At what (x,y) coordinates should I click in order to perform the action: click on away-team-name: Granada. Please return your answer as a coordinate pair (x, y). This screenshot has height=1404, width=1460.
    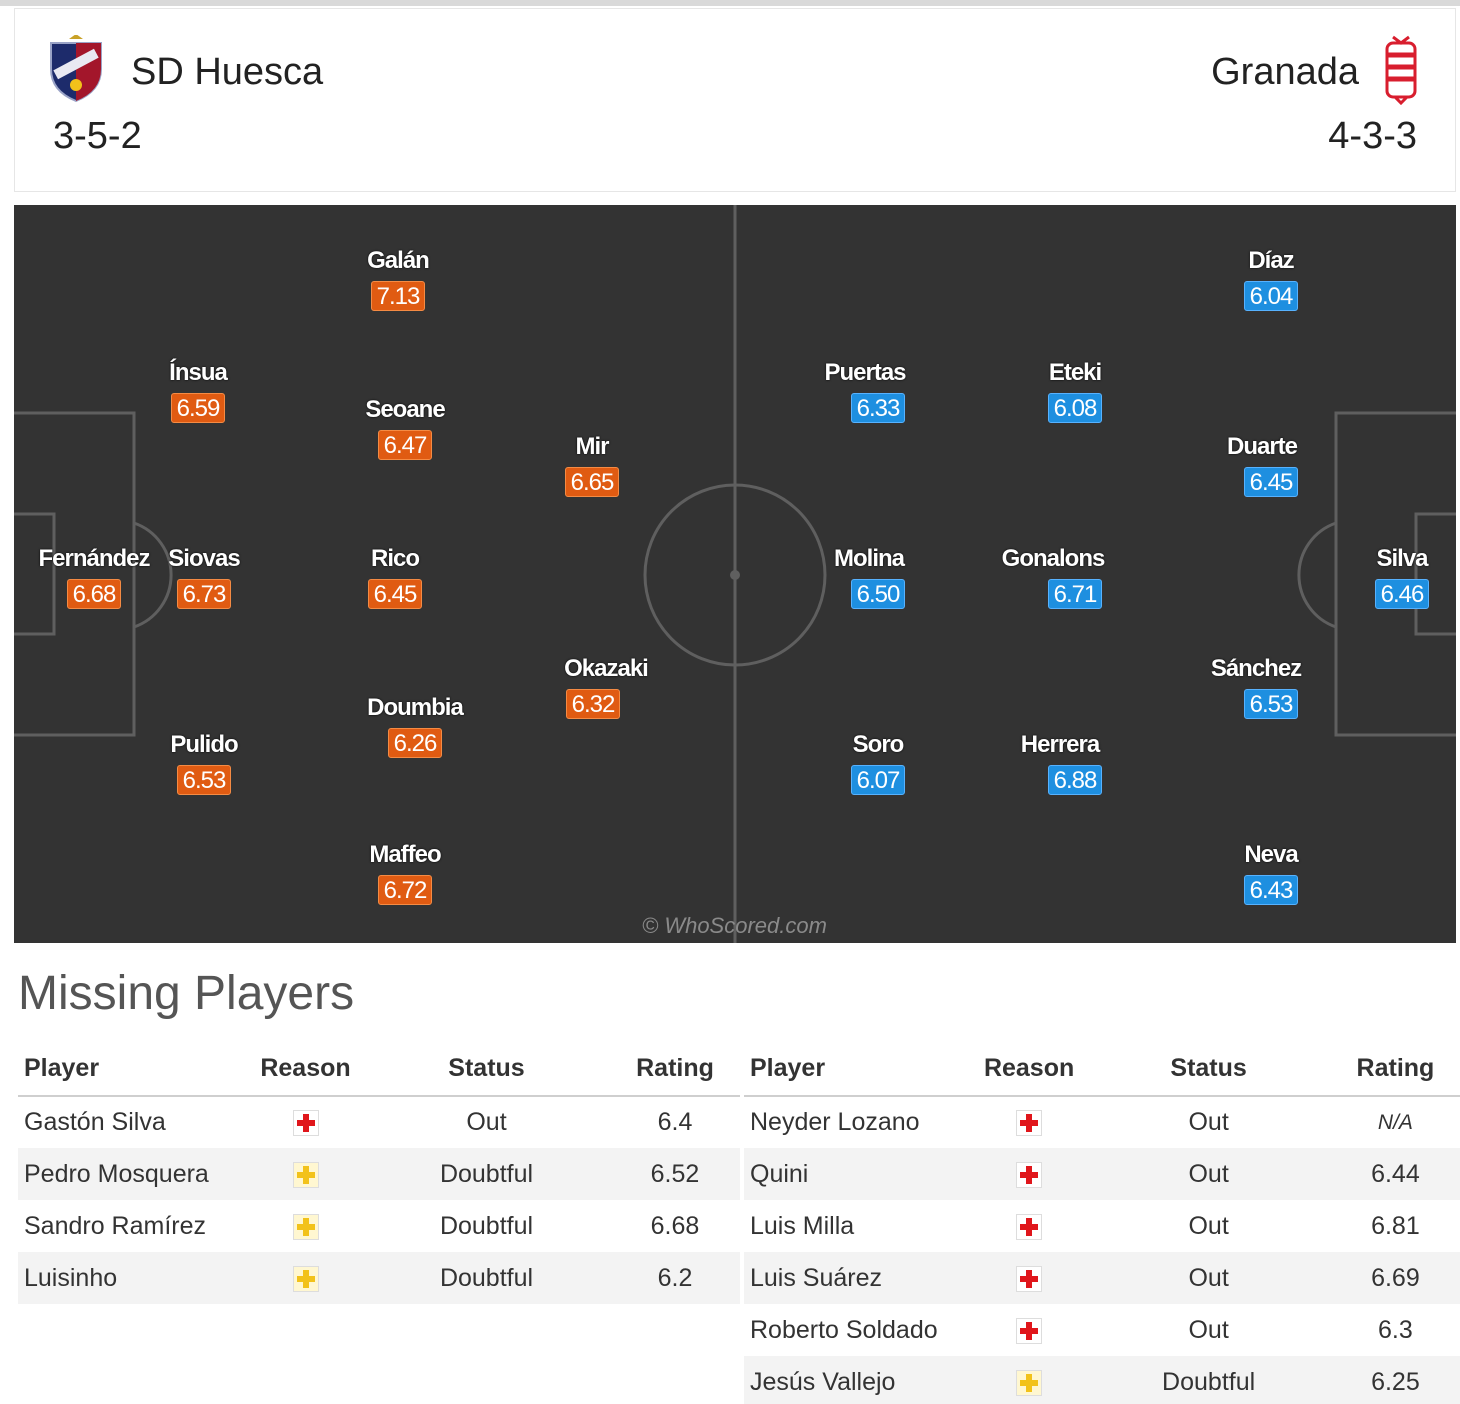
    Looking at the image, I should click on (1285, 72).